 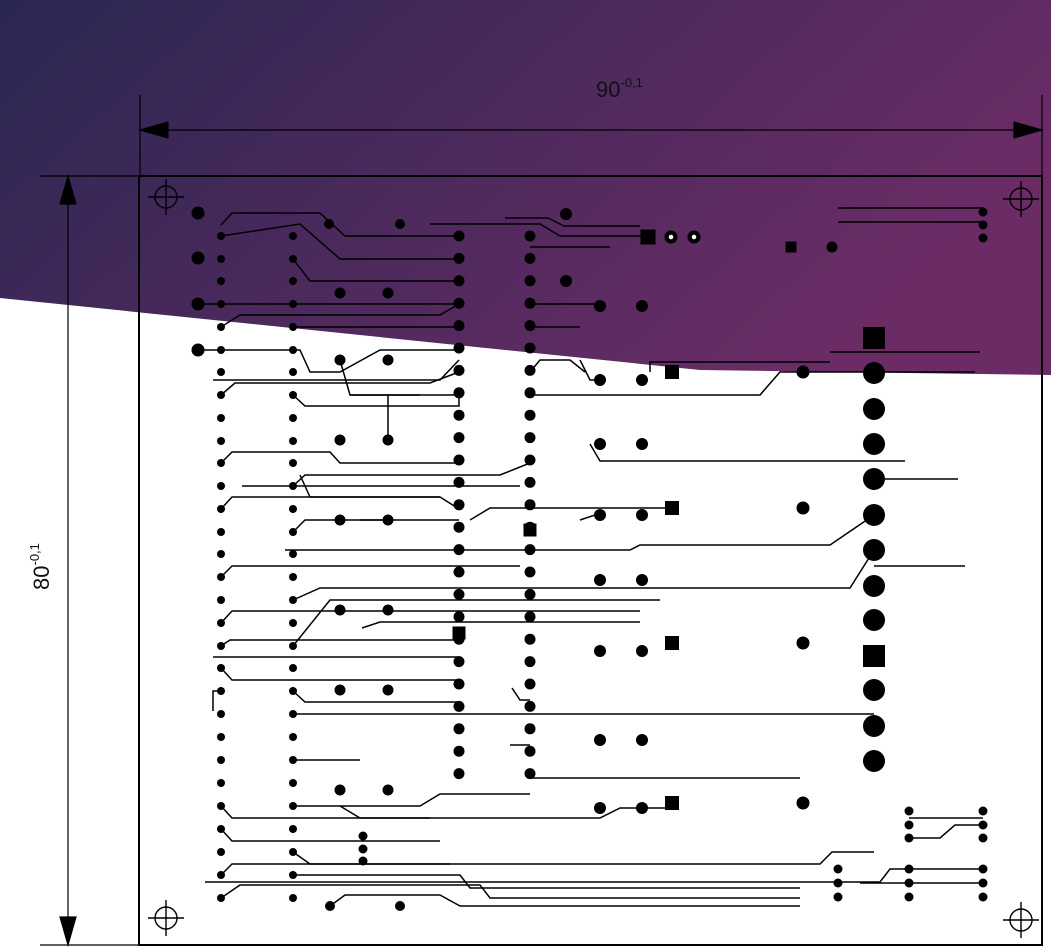 I want to click on width-dimension-label: 90-0,1, so click(x=619, y=88).